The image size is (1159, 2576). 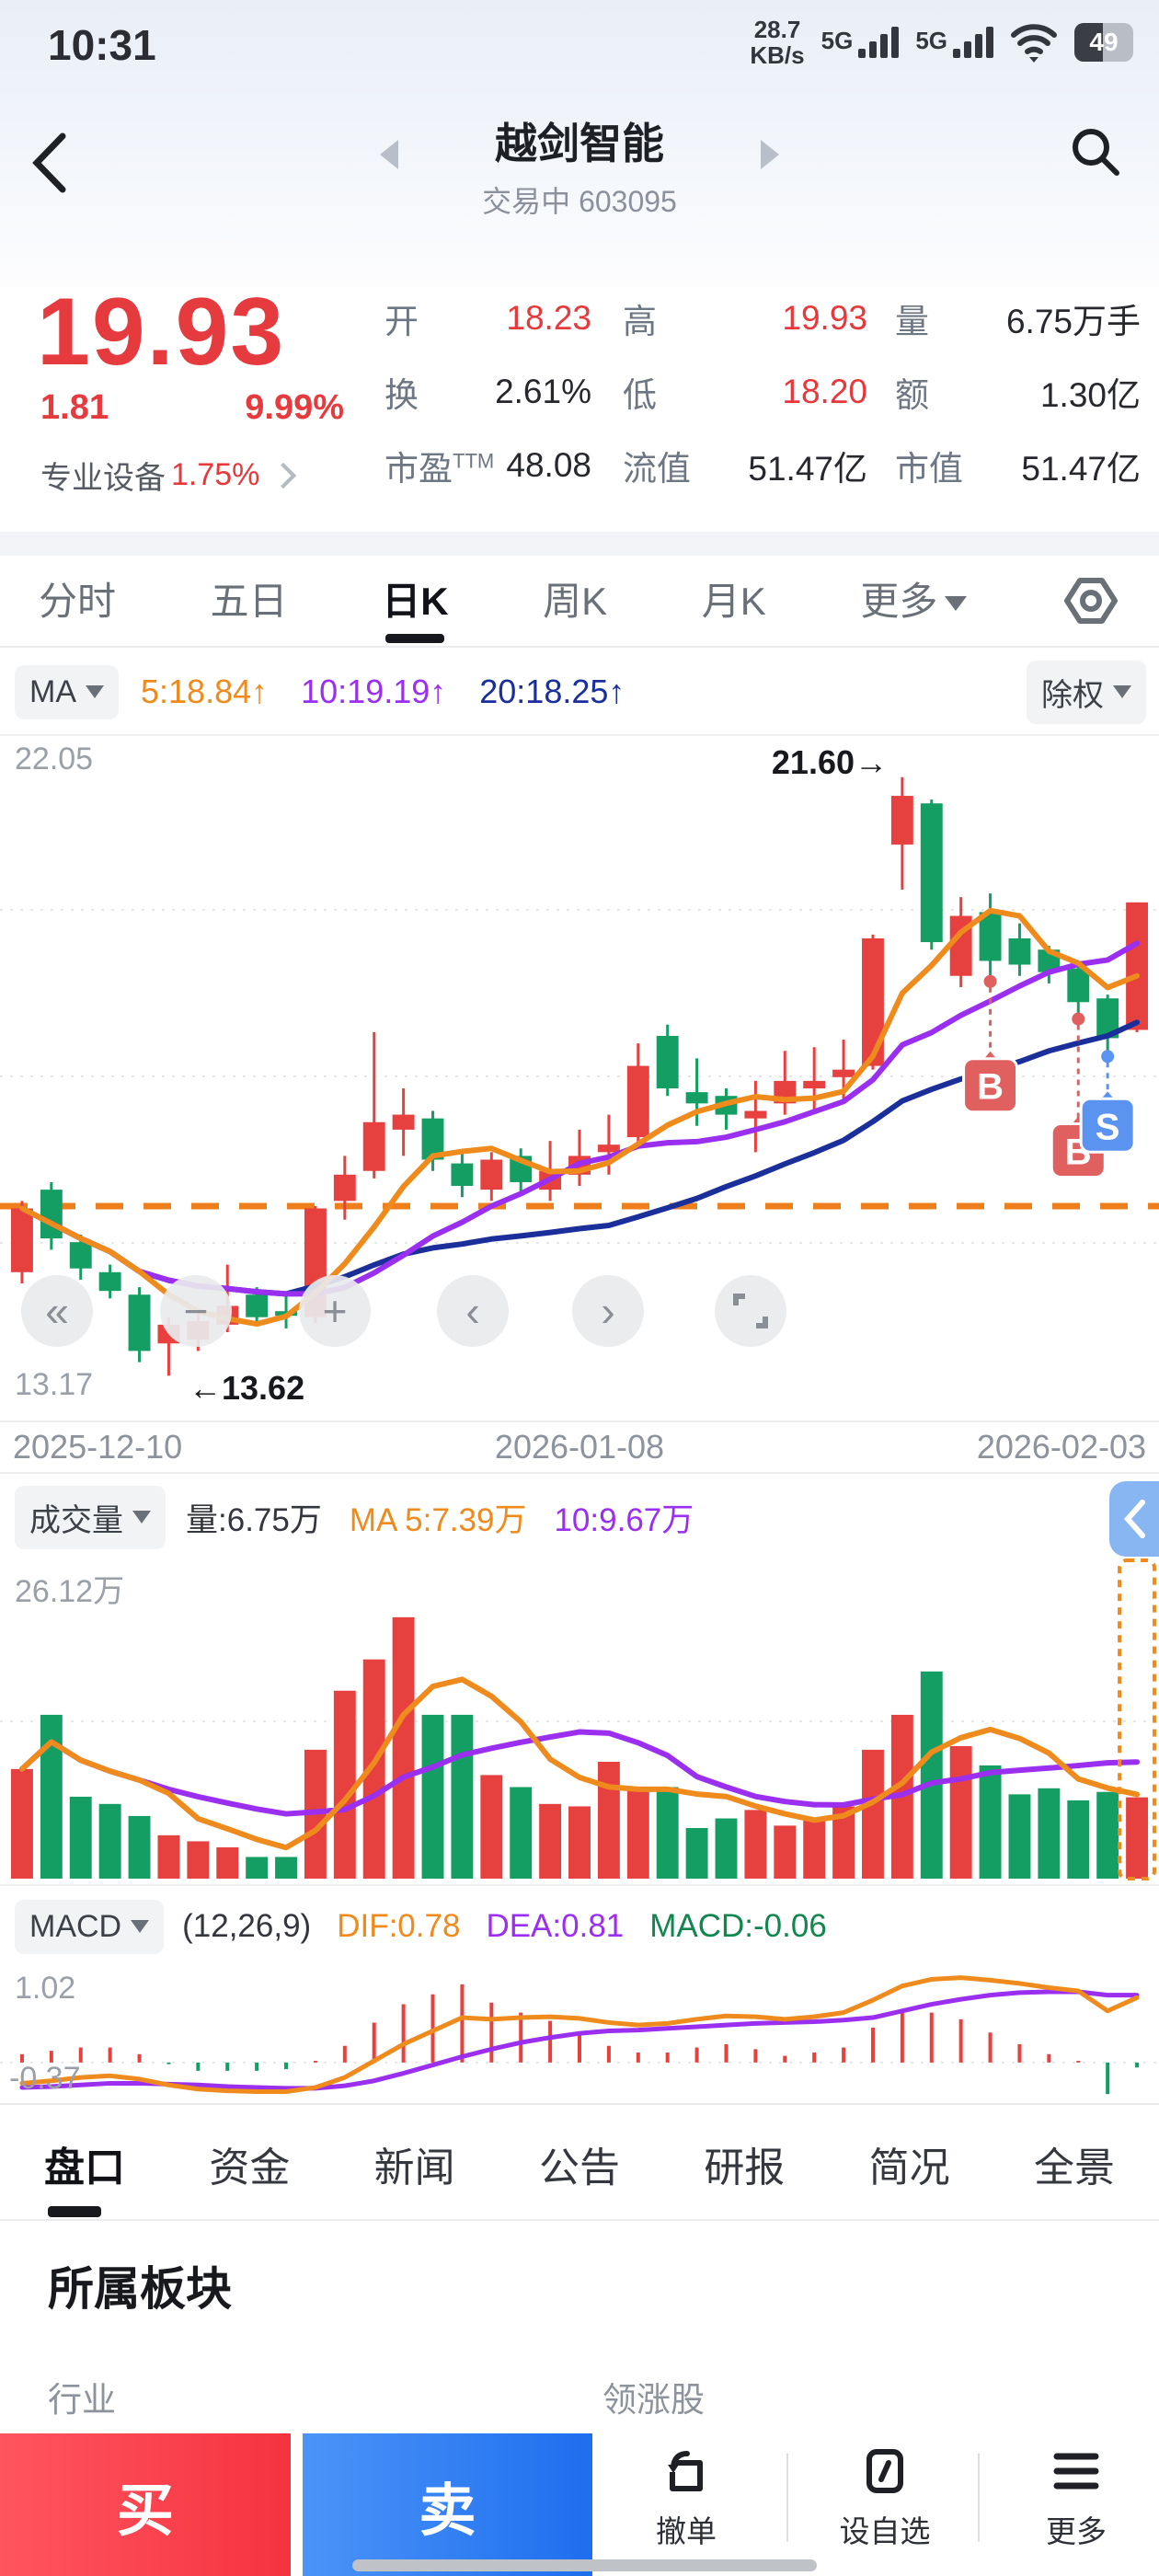 I want to click on tab-news: 新闻, so click(x=414, y=2168).